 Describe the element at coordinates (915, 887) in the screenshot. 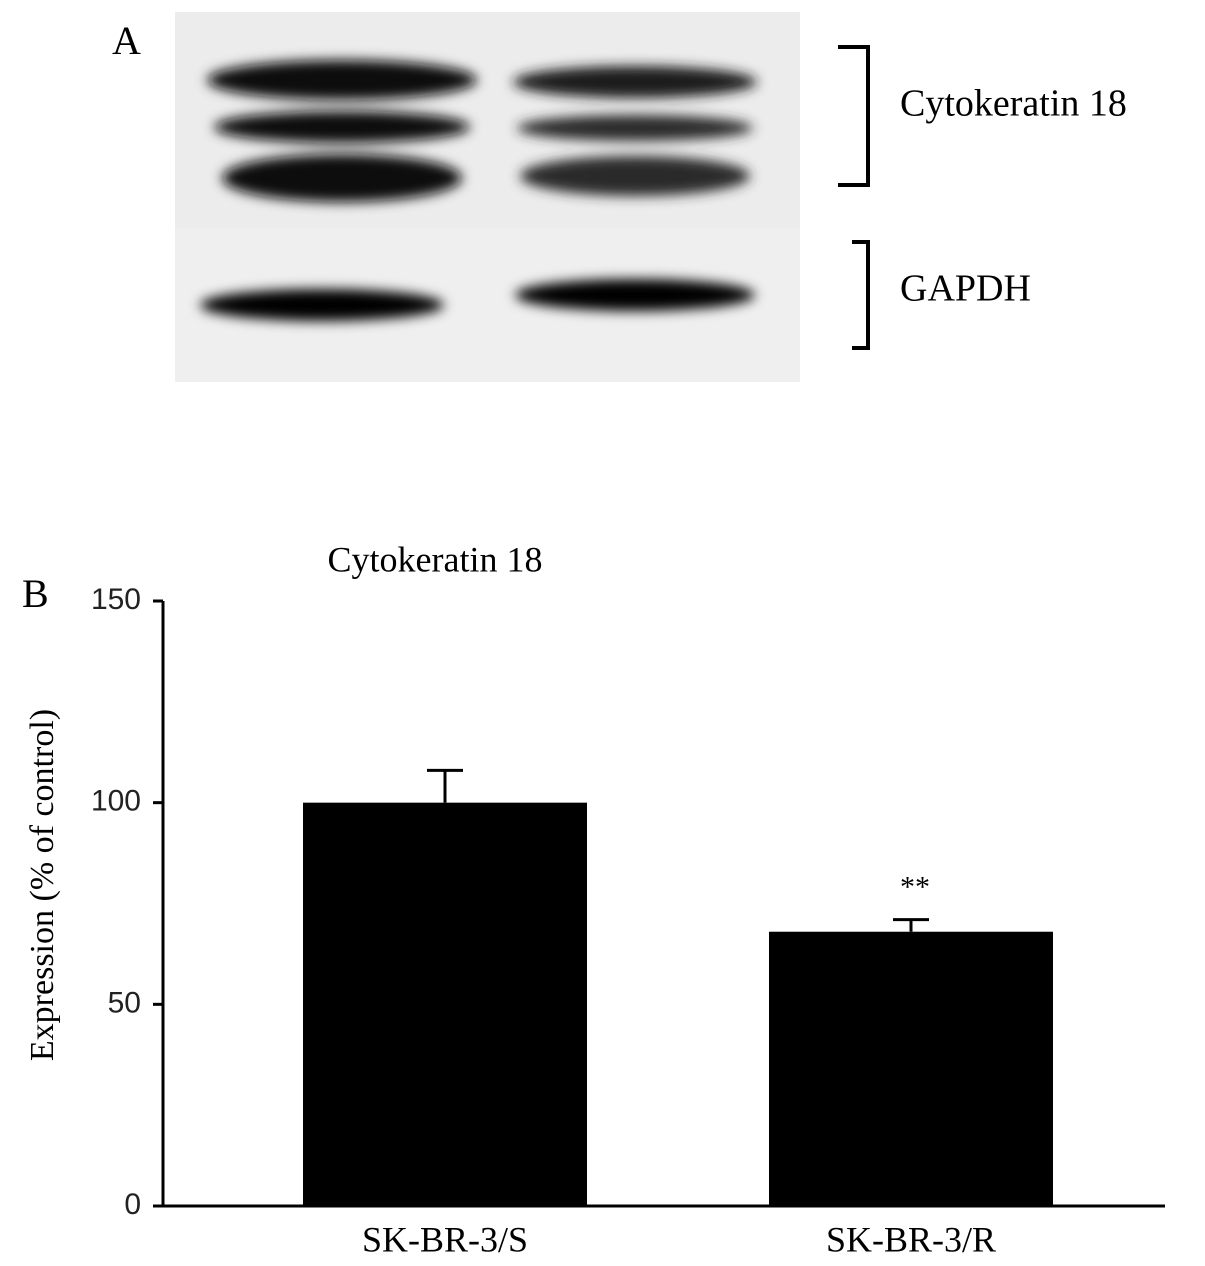

I see `significance-label: **` at that location.